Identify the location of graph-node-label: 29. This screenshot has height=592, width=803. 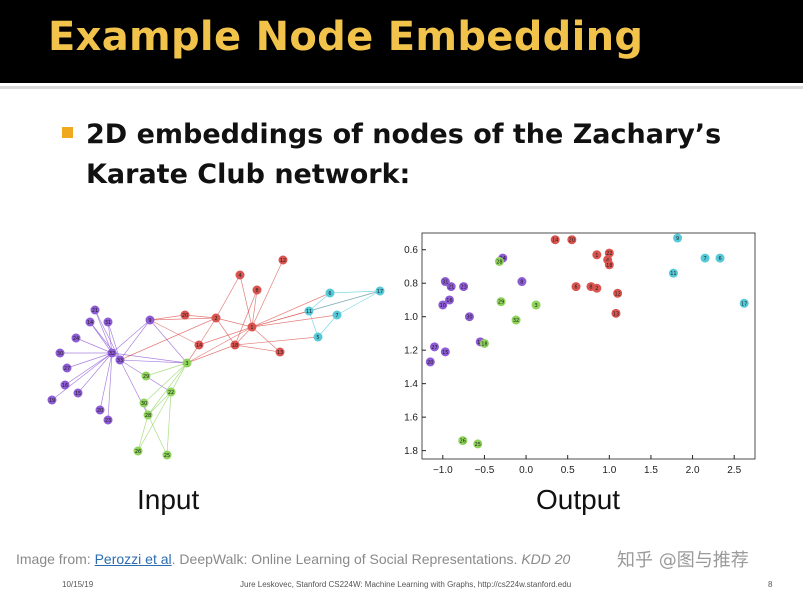
(146, 377).